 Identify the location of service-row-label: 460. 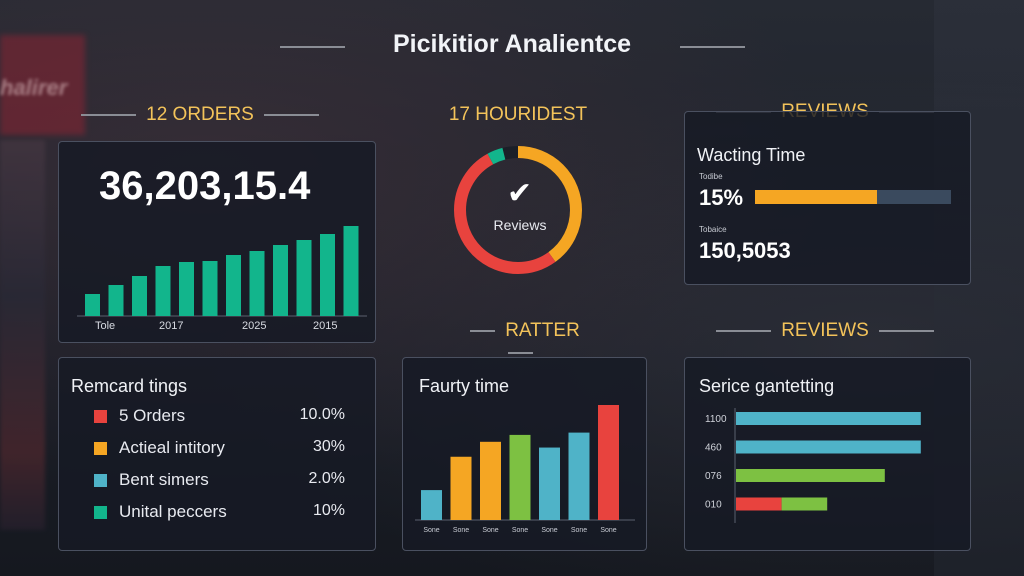
(713, 448).